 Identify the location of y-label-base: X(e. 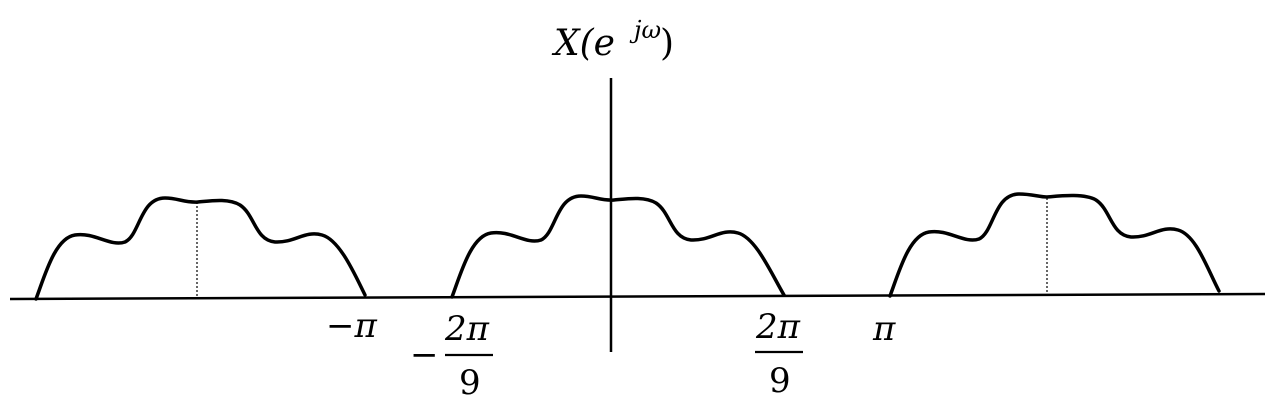
(583, 43).